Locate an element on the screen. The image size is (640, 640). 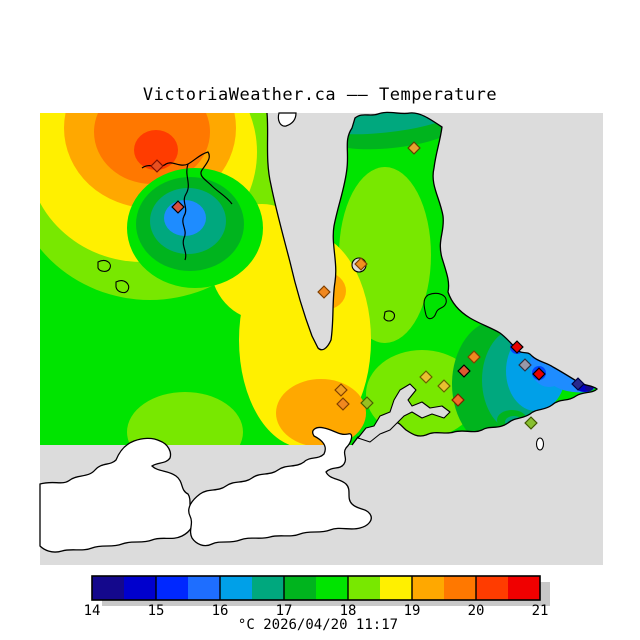
field-orange-spot-south is located at coordinates (321, 412).